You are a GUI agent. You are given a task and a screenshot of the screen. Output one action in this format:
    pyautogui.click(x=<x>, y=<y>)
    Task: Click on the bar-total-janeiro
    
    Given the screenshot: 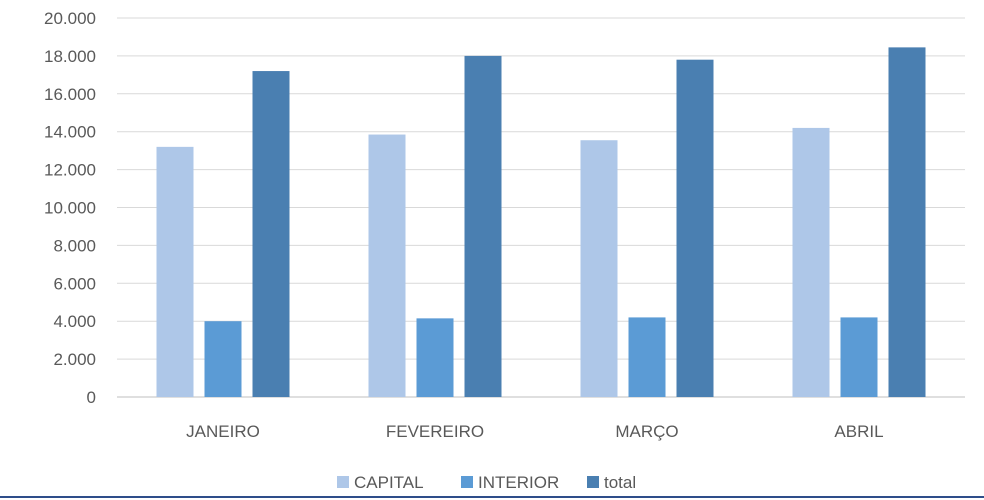 What is the action you would take?
    pyautogui.click(x=271, y=234)
    